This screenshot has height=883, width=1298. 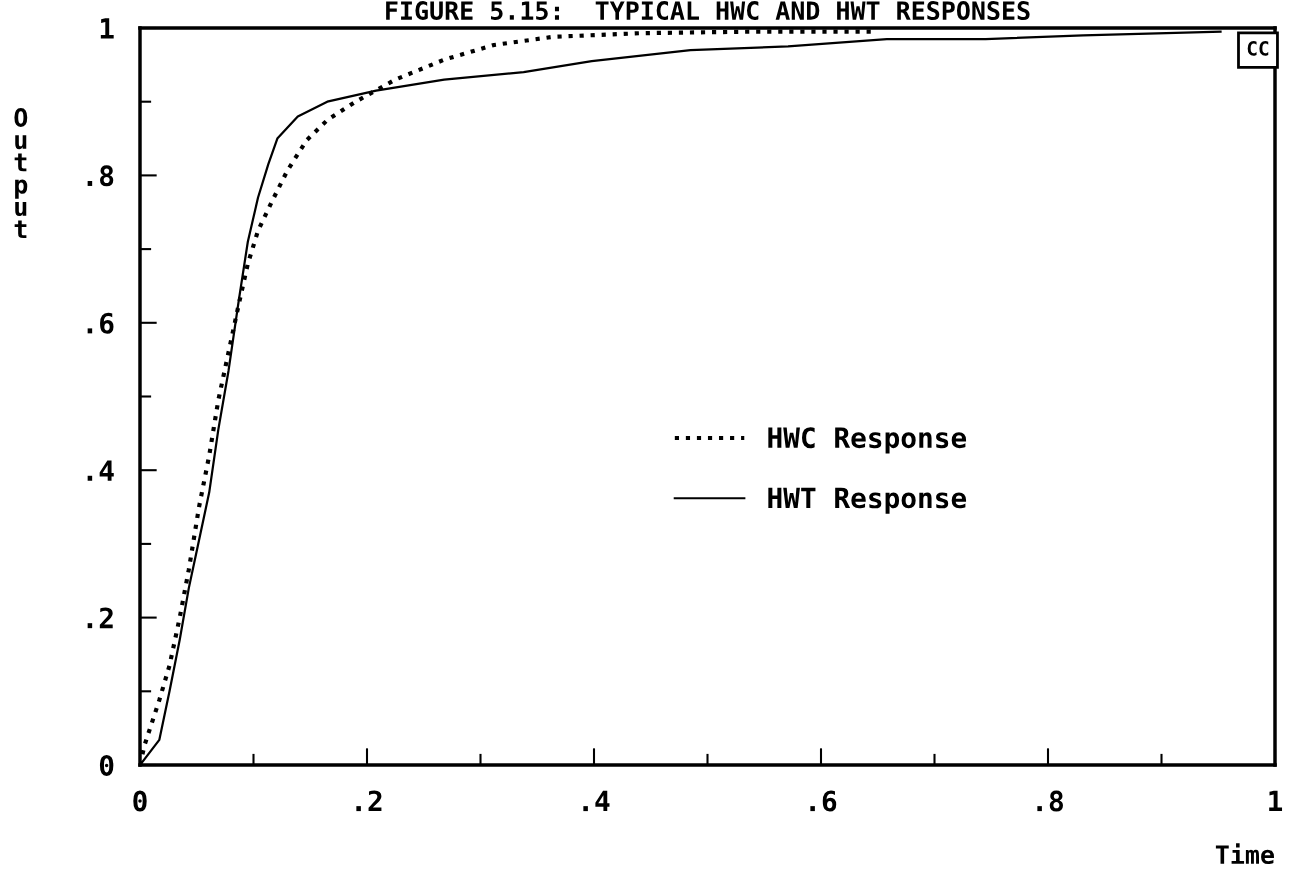 What do you see at coordinates (106, 765) in the screenshot?
I see `y-tick-label: 0` at bounding box center [106, 765].